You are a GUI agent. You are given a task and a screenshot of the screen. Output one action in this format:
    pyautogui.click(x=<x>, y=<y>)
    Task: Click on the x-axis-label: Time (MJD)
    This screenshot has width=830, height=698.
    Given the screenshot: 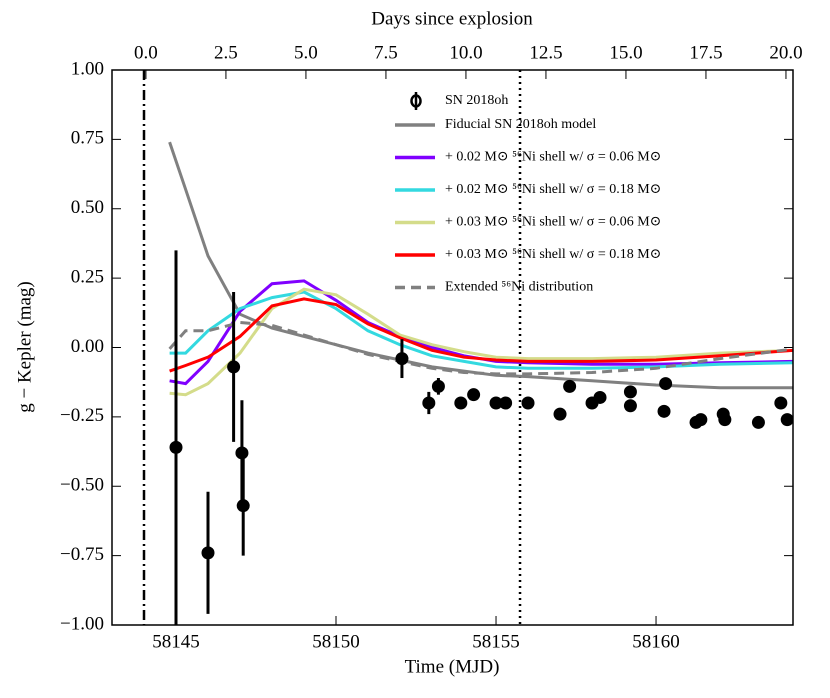 What is the action you would take?
    pyautogui.click(x=452, y=666)
    